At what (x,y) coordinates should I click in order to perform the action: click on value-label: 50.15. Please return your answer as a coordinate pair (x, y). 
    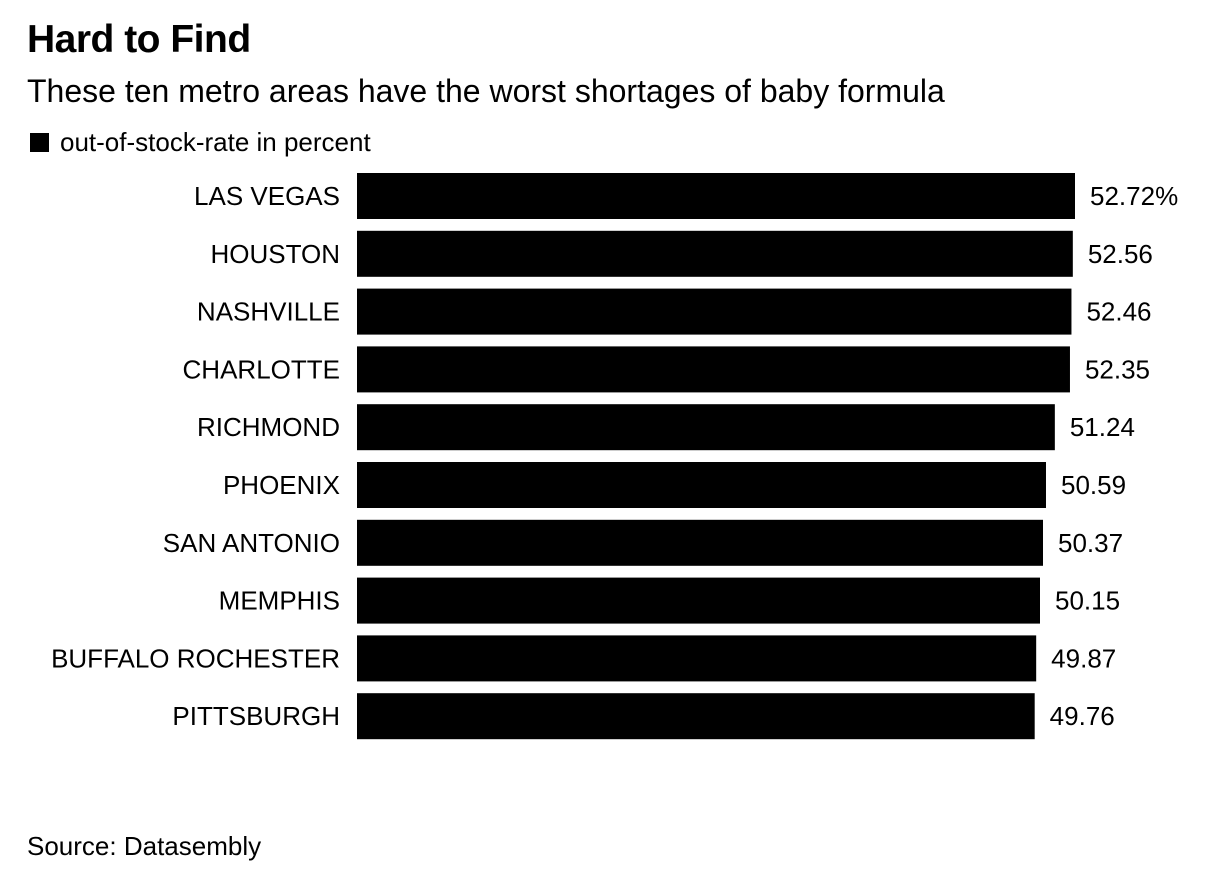
    Looking at the image, I should click on (1087, 601).